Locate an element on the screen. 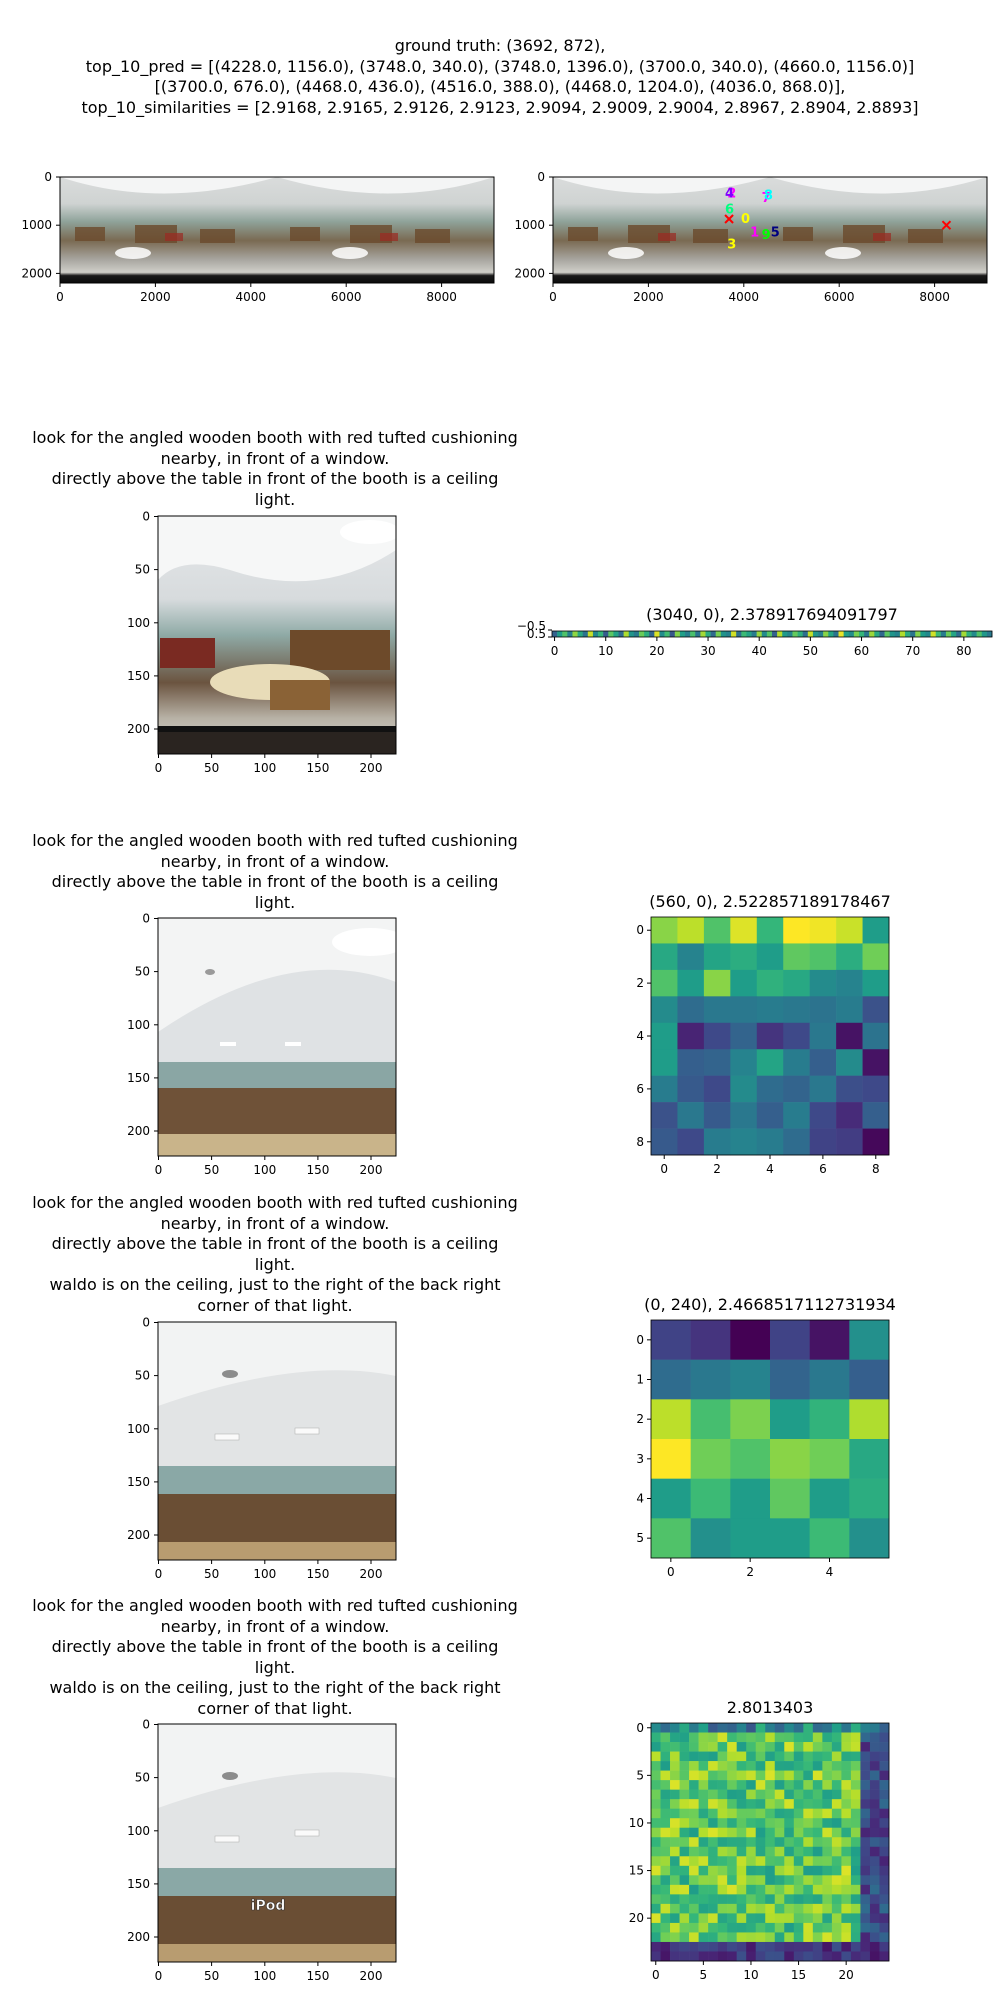 Image resolution: width=1000 pixels, height=2000 pixels. x-tick: 2 is located at coordinates (717, 1165).